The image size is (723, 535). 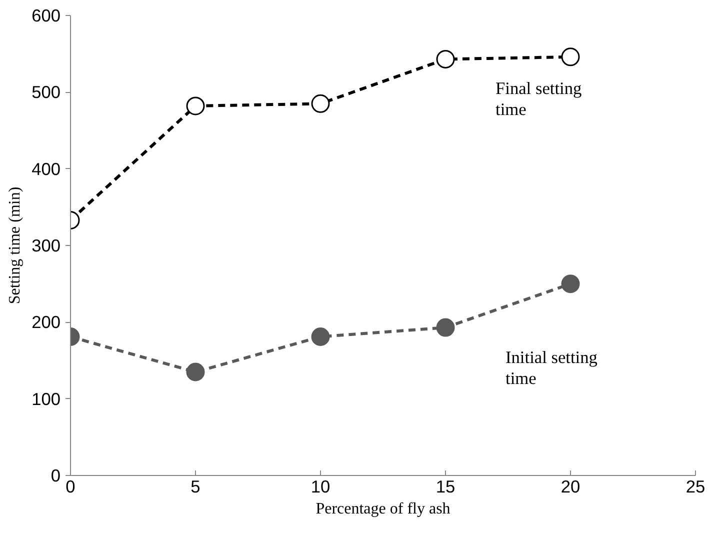 I want to click on x-tick-label: 0, so click(x=71, y=486).